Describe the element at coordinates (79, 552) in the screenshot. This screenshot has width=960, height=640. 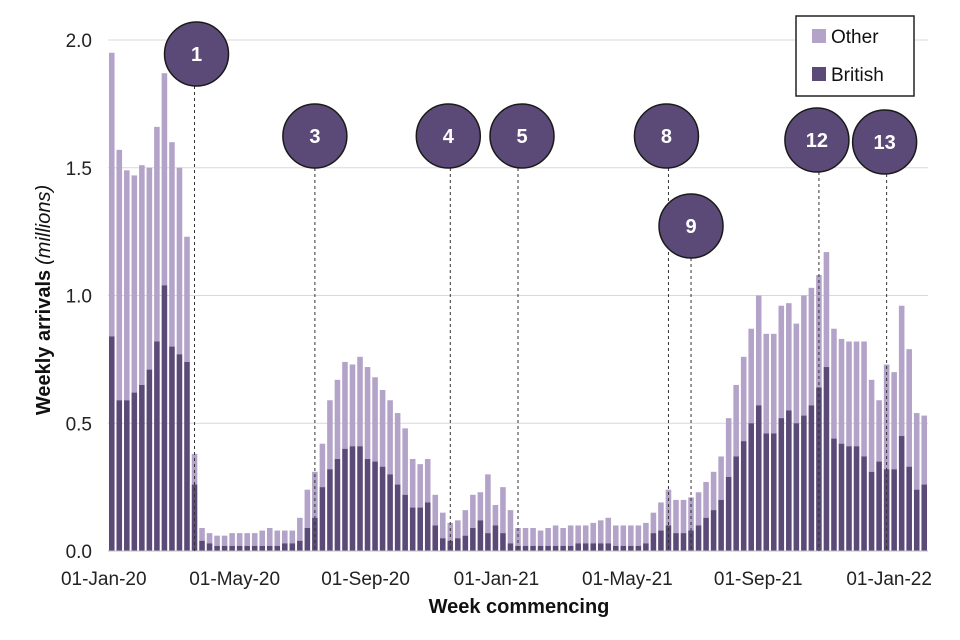
I see `y-tick-label: 0.0` at that location.